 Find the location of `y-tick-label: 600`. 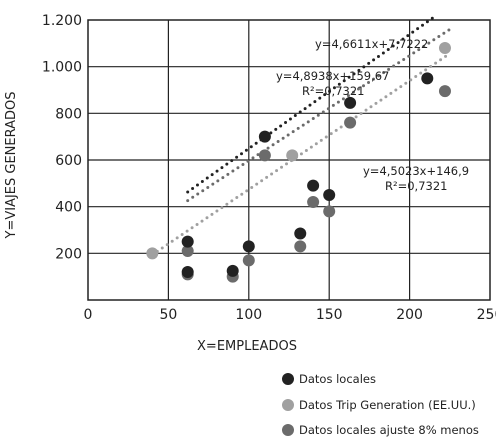

y-tick-label: 600 is located at coordinates (68, 161).